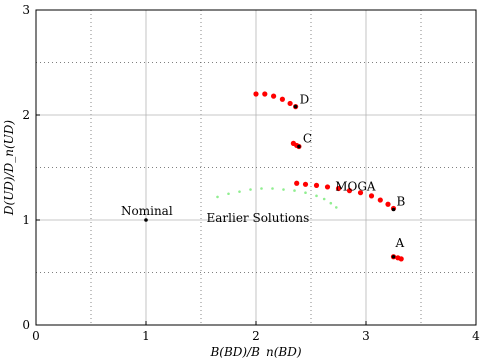 The width and height of the screenshot is (481, 358). I want to click on label-nominal: Nominal, so click(147, 211).